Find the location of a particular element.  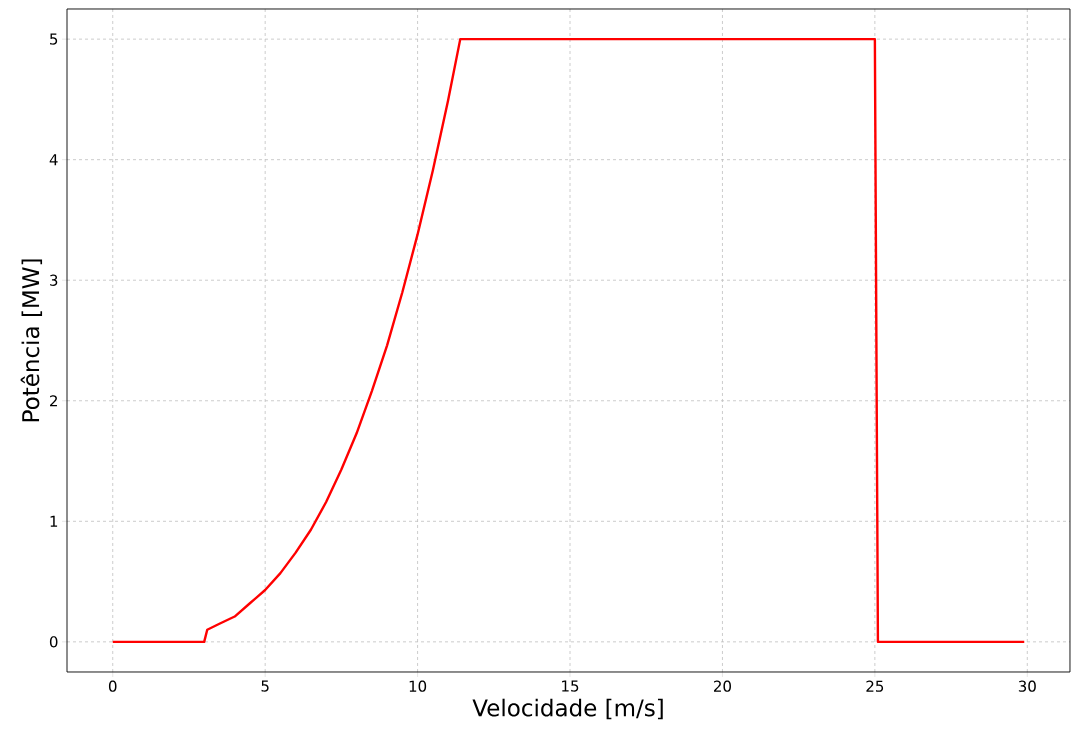

y-tick-label: 4 is located at coordinates (53, 160).